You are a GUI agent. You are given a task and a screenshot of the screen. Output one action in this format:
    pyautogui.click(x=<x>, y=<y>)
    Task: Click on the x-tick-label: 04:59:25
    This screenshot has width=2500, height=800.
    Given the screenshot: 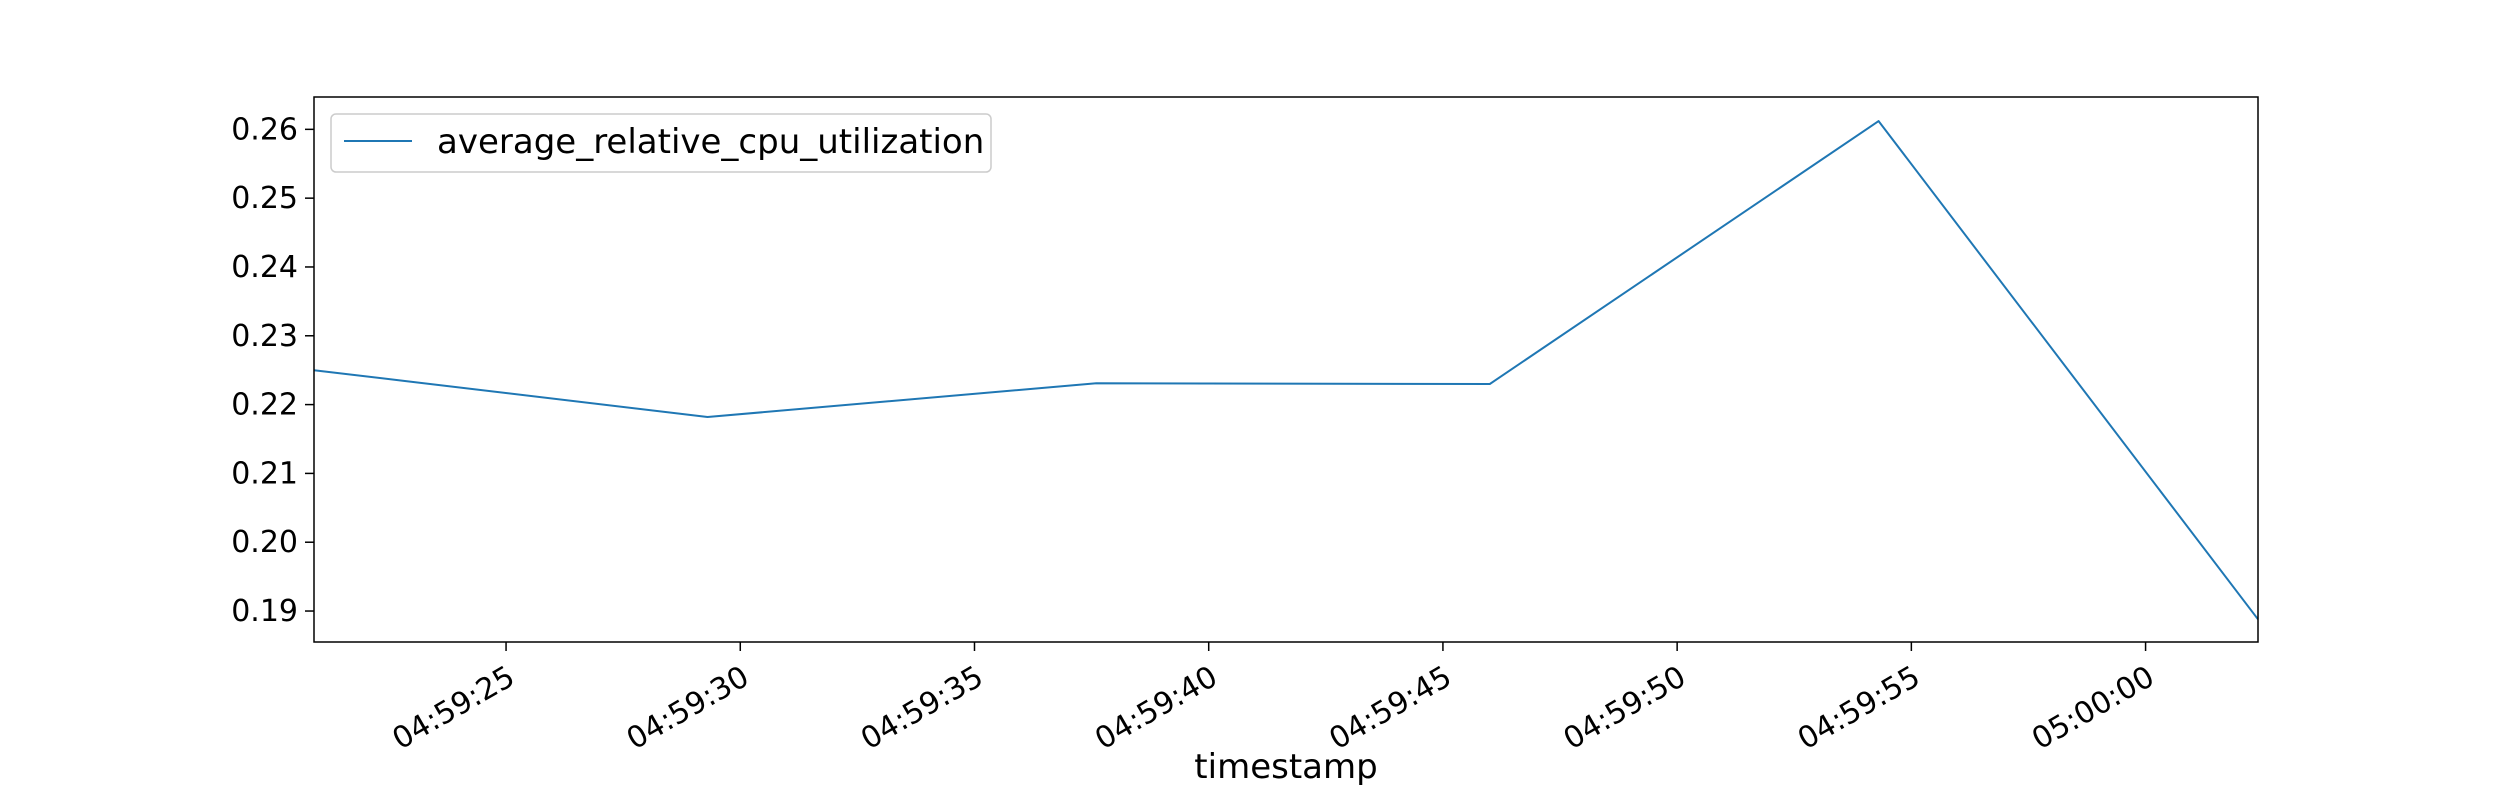 What is the action you would take?
    pyautogui.click(x=454, y=708)
    